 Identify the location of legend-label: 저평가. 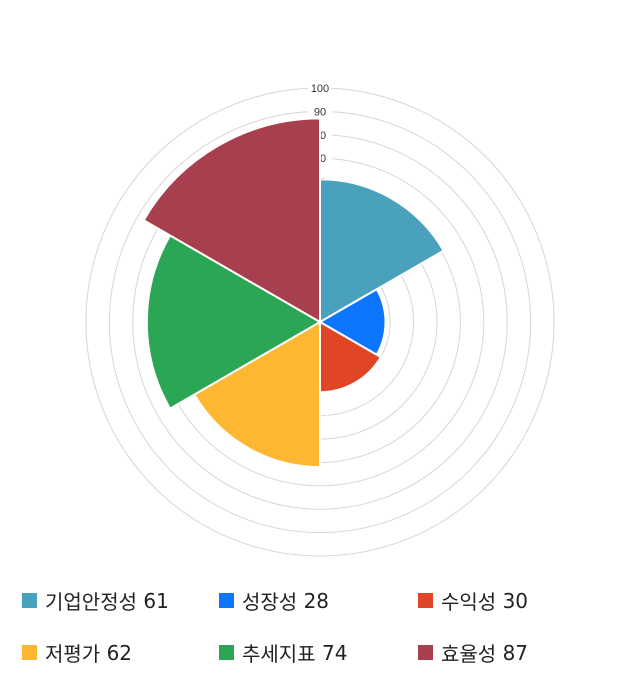
(73, 654).